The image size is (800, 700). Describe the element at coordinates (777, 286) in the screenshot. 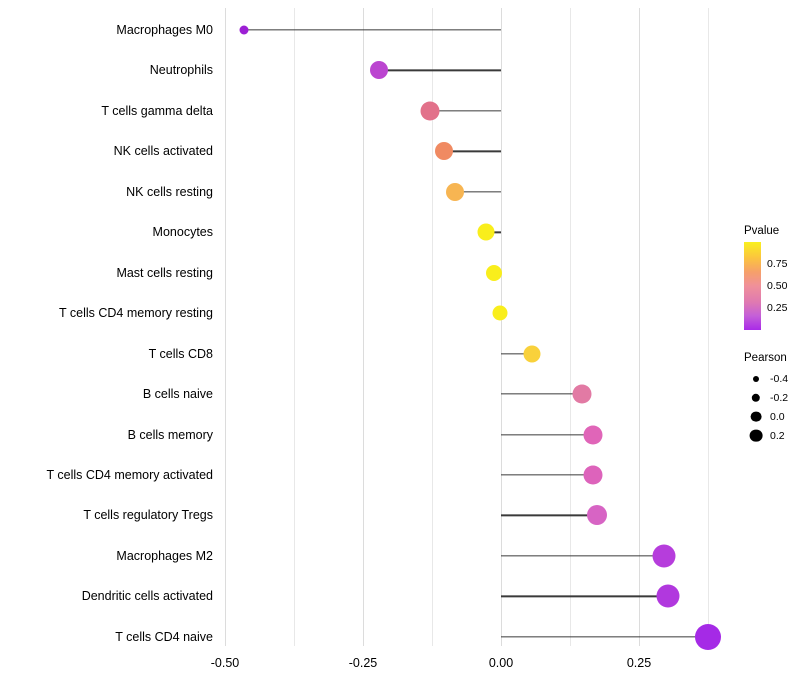

I see `colorbar-tick-label: 0.50` at that location.